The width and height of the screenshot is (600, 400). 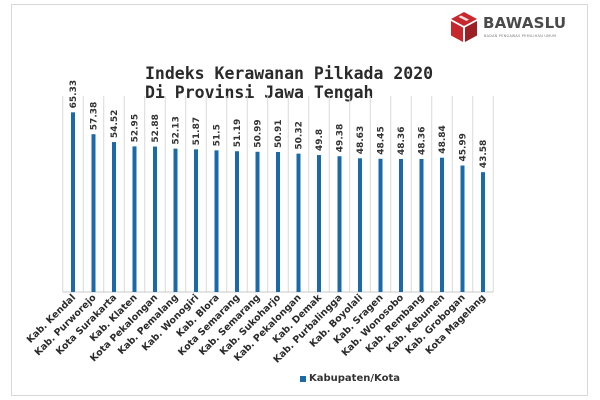 What do you see at coordinates (95, 116) in the screenshot?
I see `value-label: 57.38` at bounding box center [95, 116].